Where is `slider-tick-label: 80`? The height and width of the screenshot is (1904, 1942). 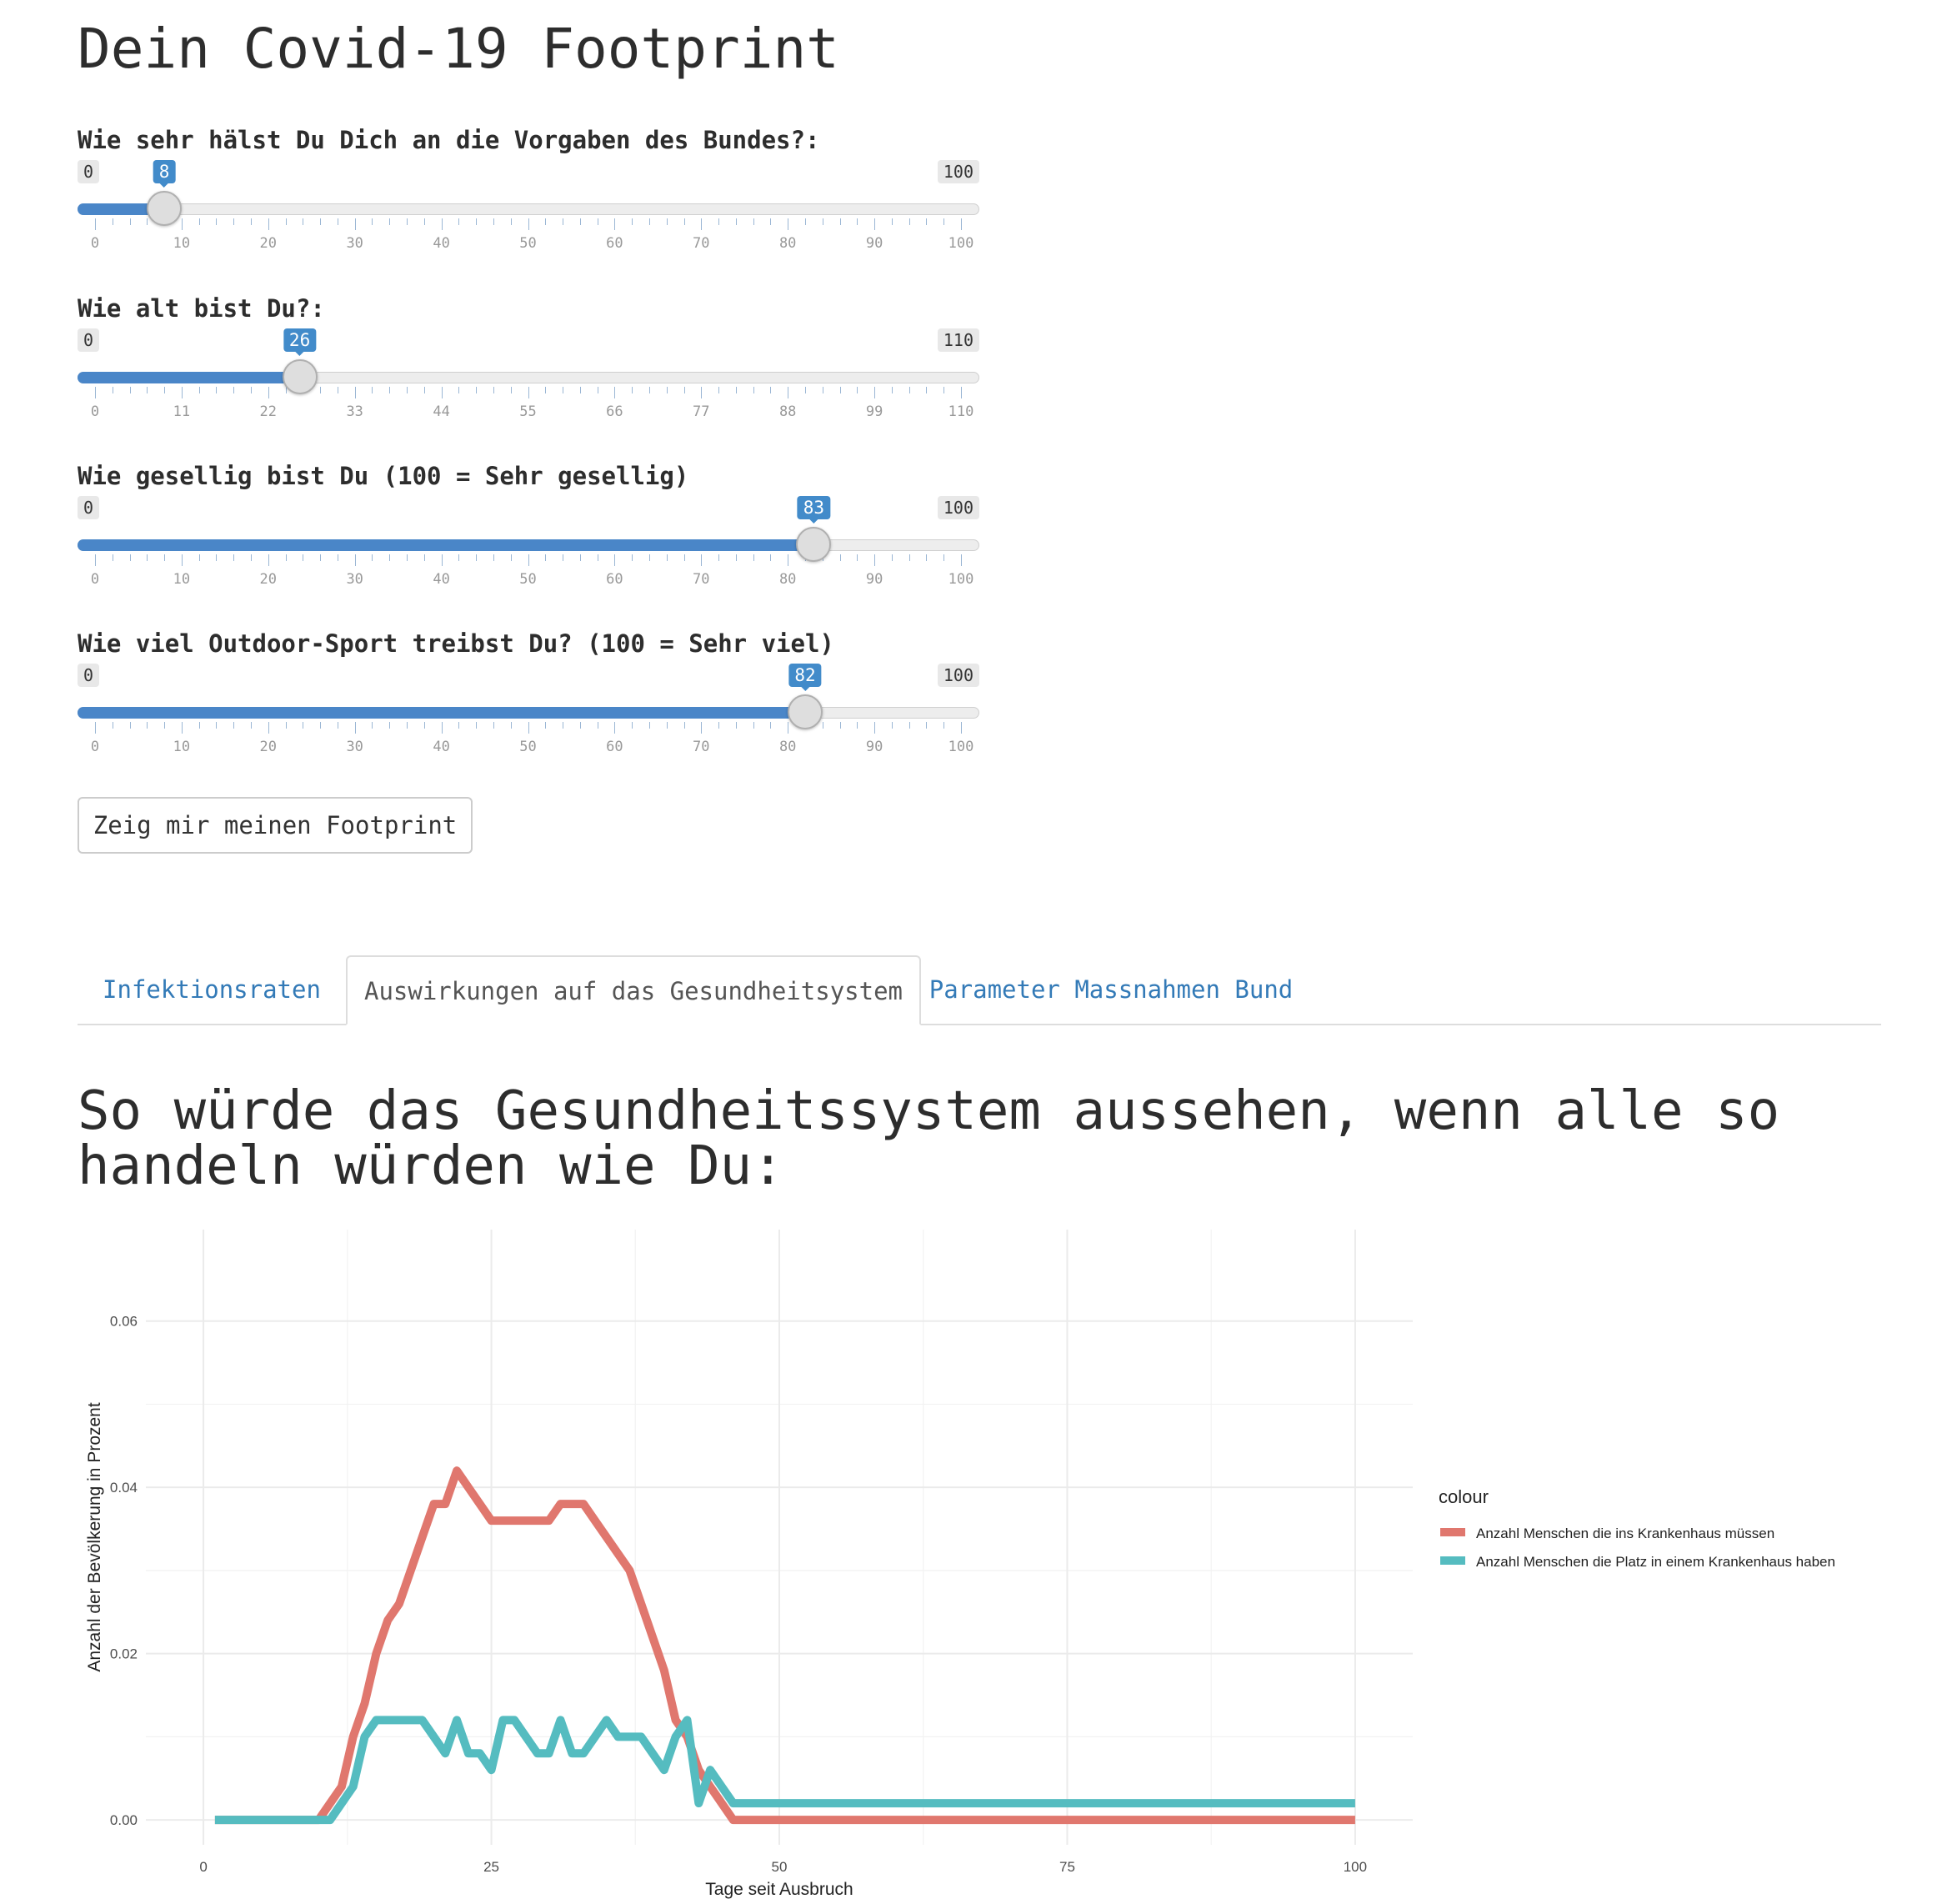
slider-tick-label: 80 is located at coordinates (787, 579).